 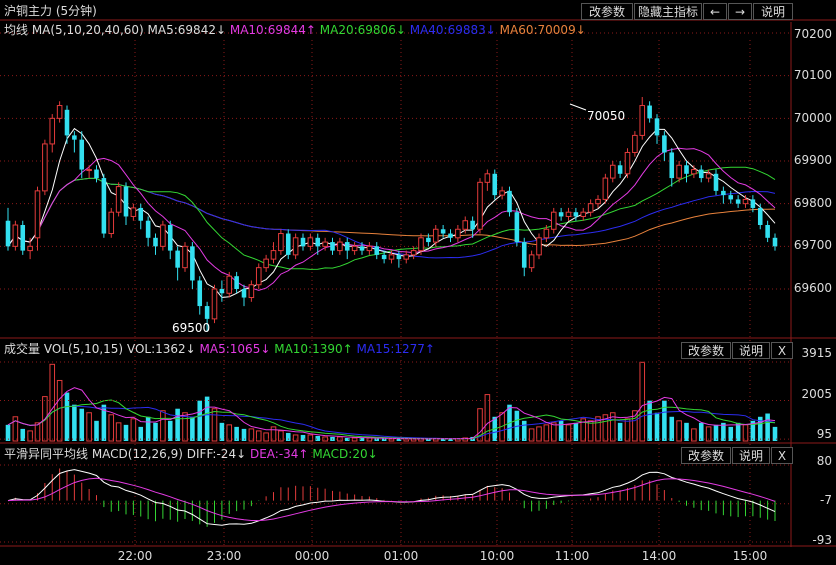 What do you see at coordinates (751, 350) in the screenshot?
I see `vol-help-button: 说明` at bounding box center [751, 350].